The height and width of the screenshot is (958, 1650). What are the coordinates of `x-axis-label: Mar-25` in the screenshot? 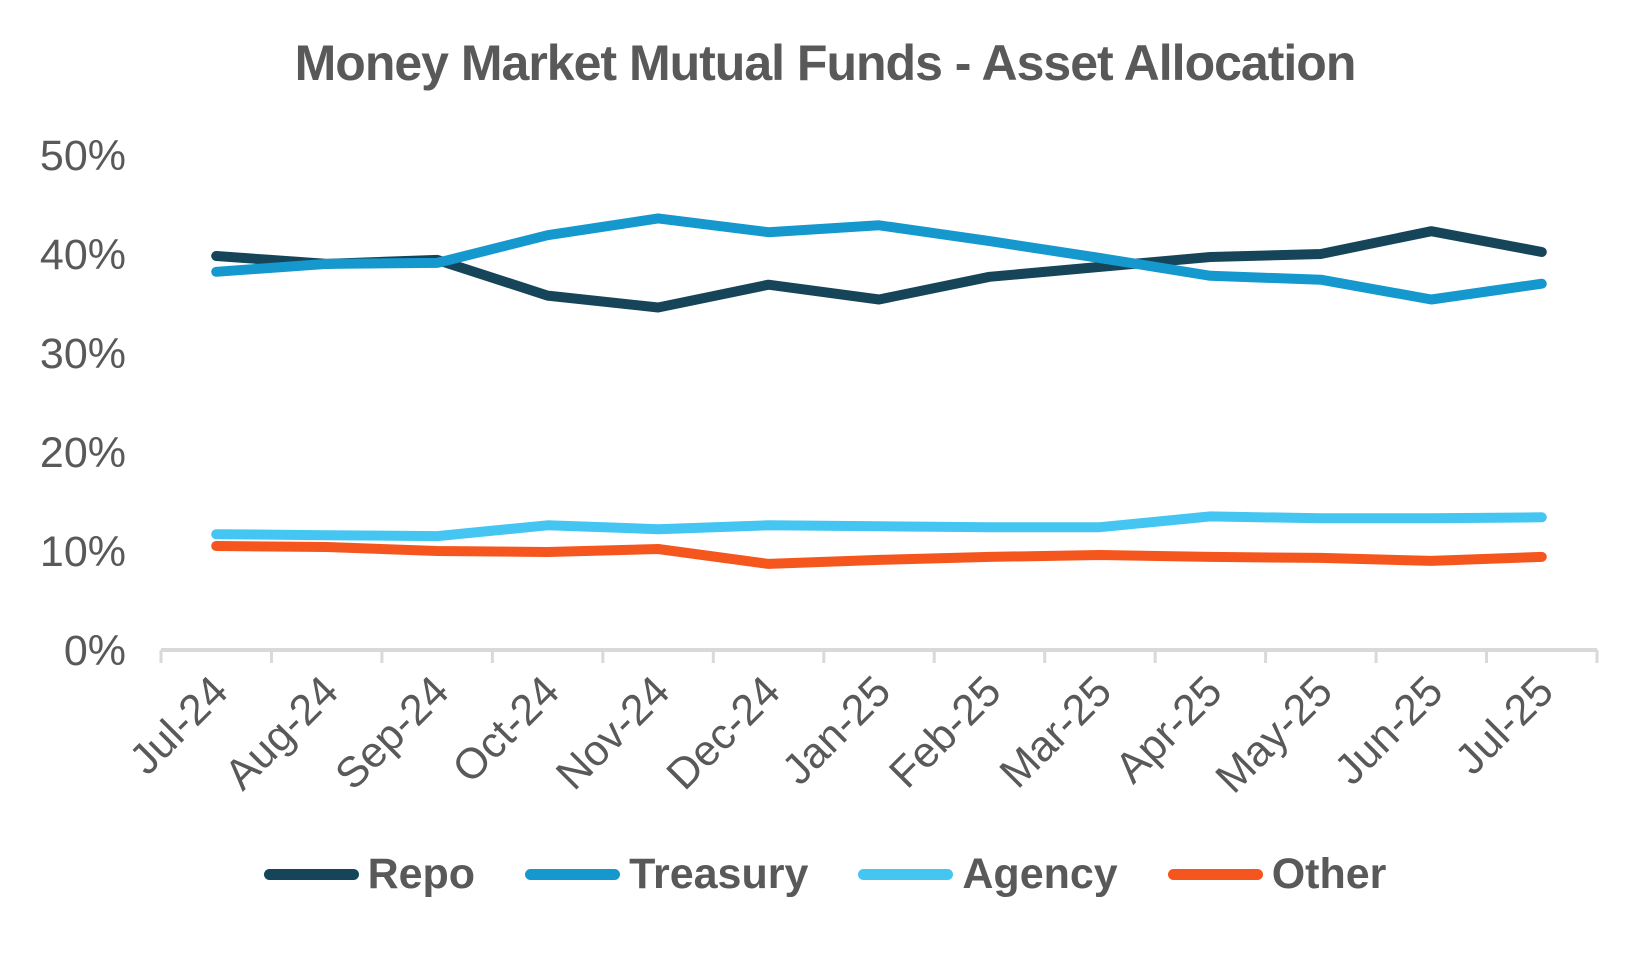 It's located at (1056, 732).